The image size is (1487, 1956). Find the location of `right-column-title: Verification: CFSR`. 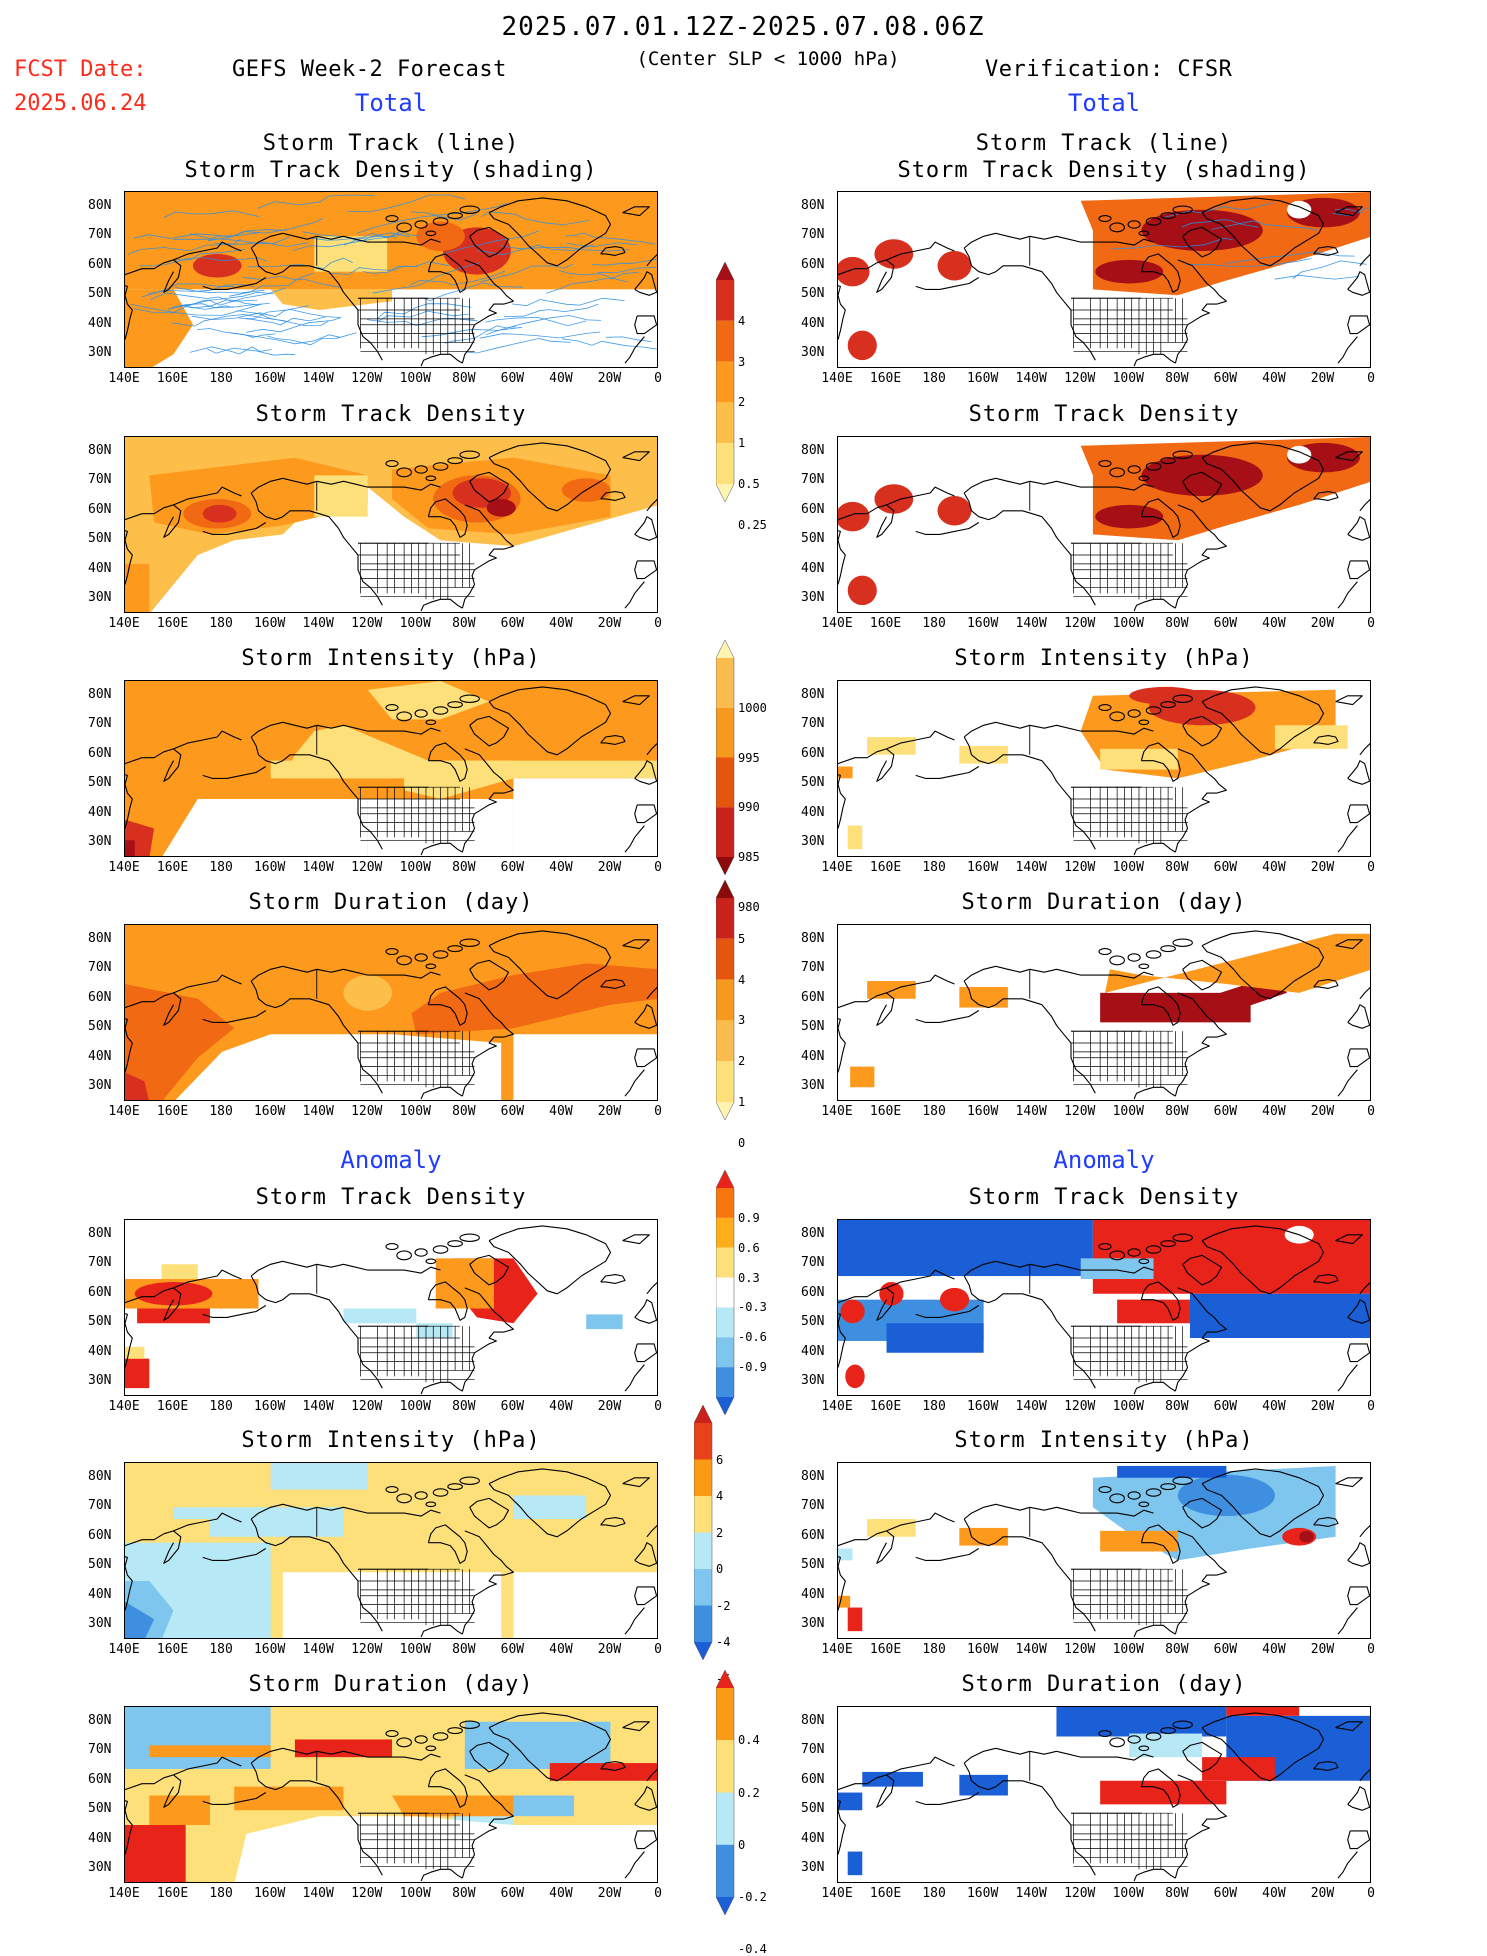

right-column-title: Verification: CFSR is located at coordinates (1109, 69).